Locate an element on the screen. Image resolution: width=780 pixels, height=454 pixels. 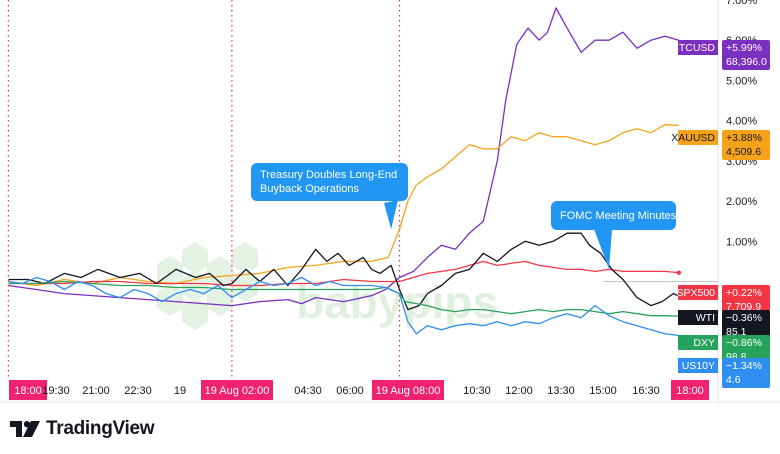
price-label-name-box-spx500 is located at coordinates (698, 292).